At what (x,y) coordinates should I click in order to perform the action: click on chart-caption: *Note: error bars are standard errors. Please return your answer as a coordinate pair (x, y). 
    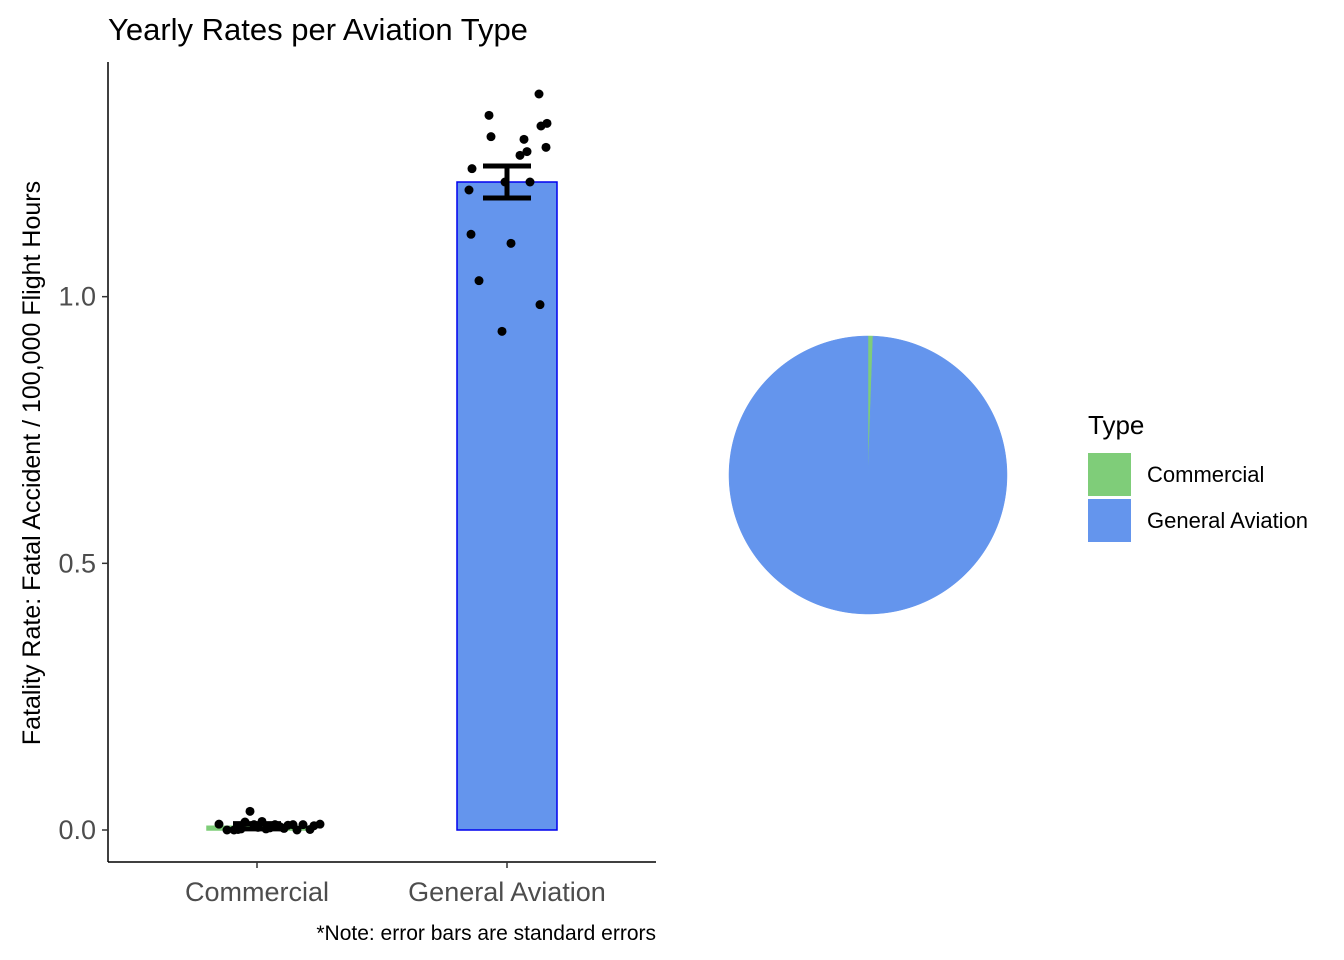
    Looking at the image, I should click on (486, 933).